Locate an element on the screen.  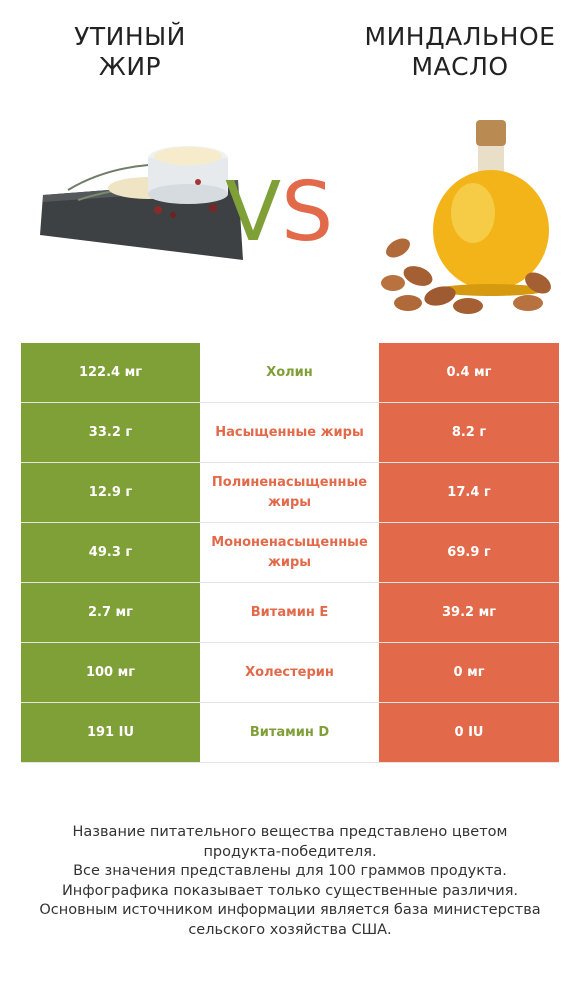
nutrient-label: Полиненасыщенные жиры is located at coordinates (289, 492).